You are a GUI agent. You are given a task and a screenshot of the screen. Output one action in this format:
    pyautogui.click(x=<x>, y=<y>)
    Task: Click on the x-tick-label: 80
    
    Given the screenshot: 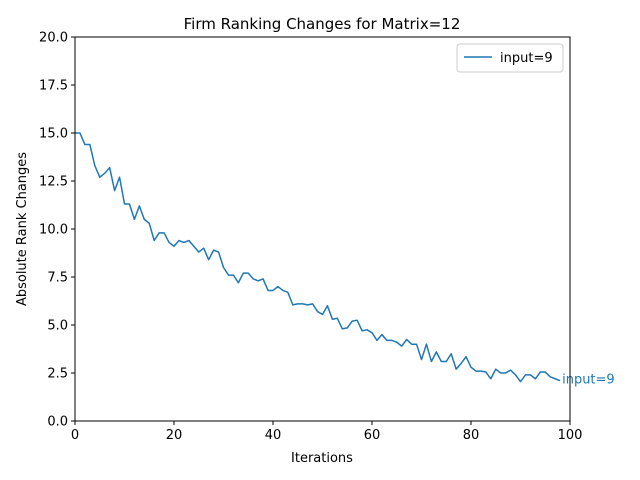 What is the action you would take?
    pyautogui.click(x=471, y=435)
    